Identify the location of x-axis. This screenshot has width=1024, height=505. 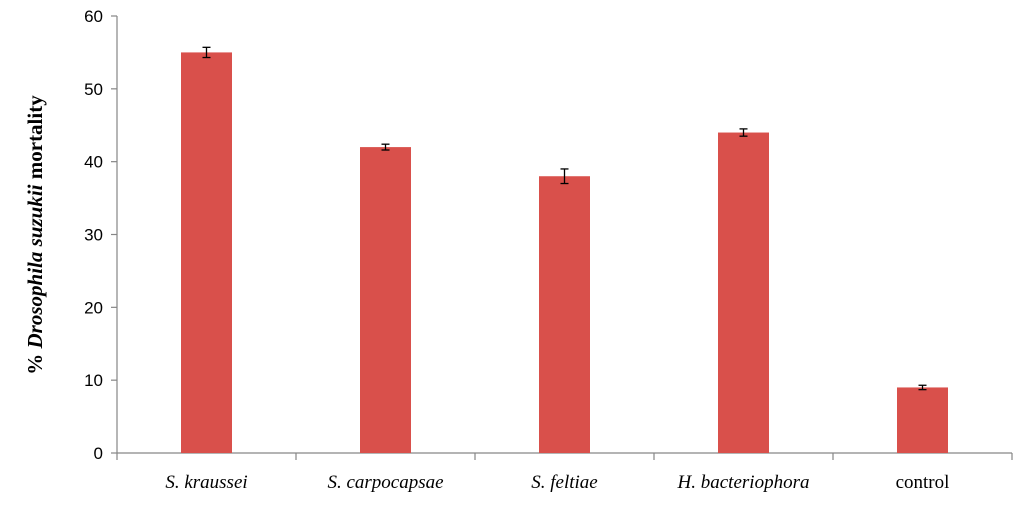
(564, 456).